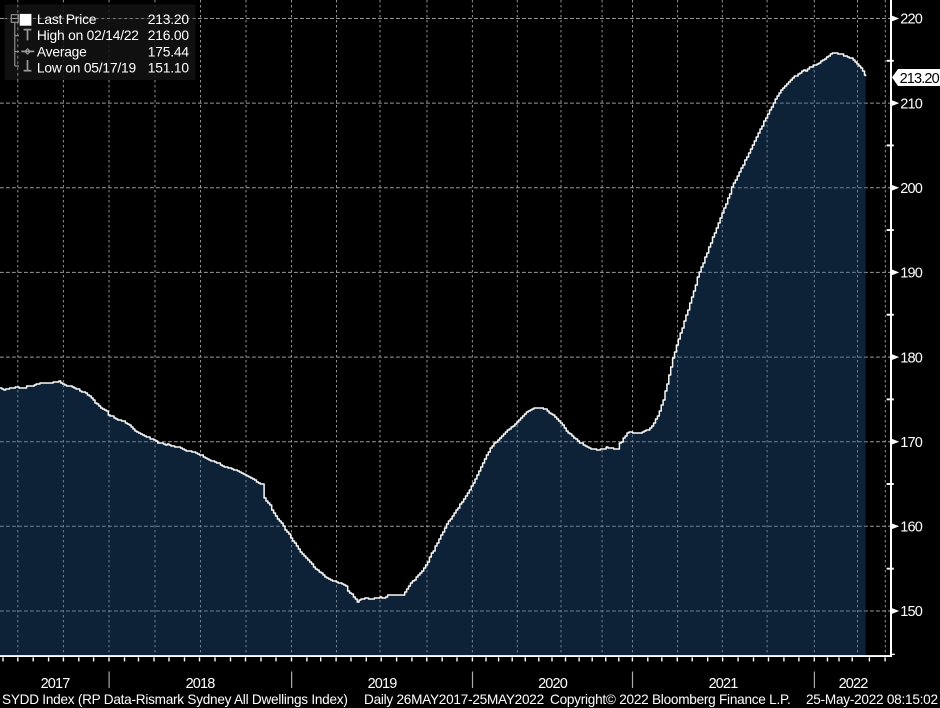 This screenshot has width=940, height=708. What do you see at coordinates (56, 684) in the screenshot?
I see `svg-text: 2017` at bounding box center [56, 684].